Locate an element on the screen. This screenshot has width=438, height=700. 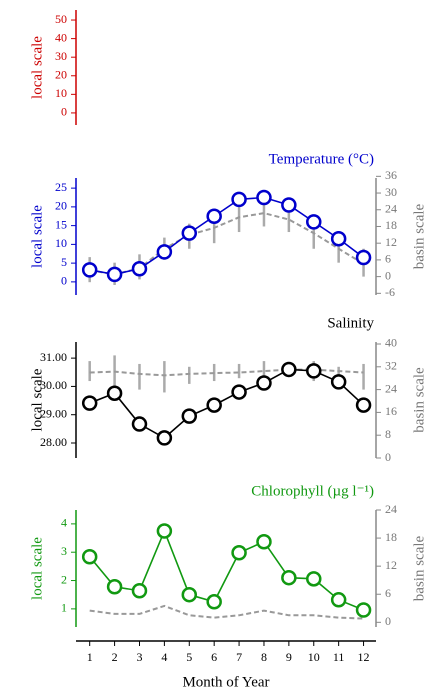
x-axis-label: Month of Year is located at coordinates (225, 682).